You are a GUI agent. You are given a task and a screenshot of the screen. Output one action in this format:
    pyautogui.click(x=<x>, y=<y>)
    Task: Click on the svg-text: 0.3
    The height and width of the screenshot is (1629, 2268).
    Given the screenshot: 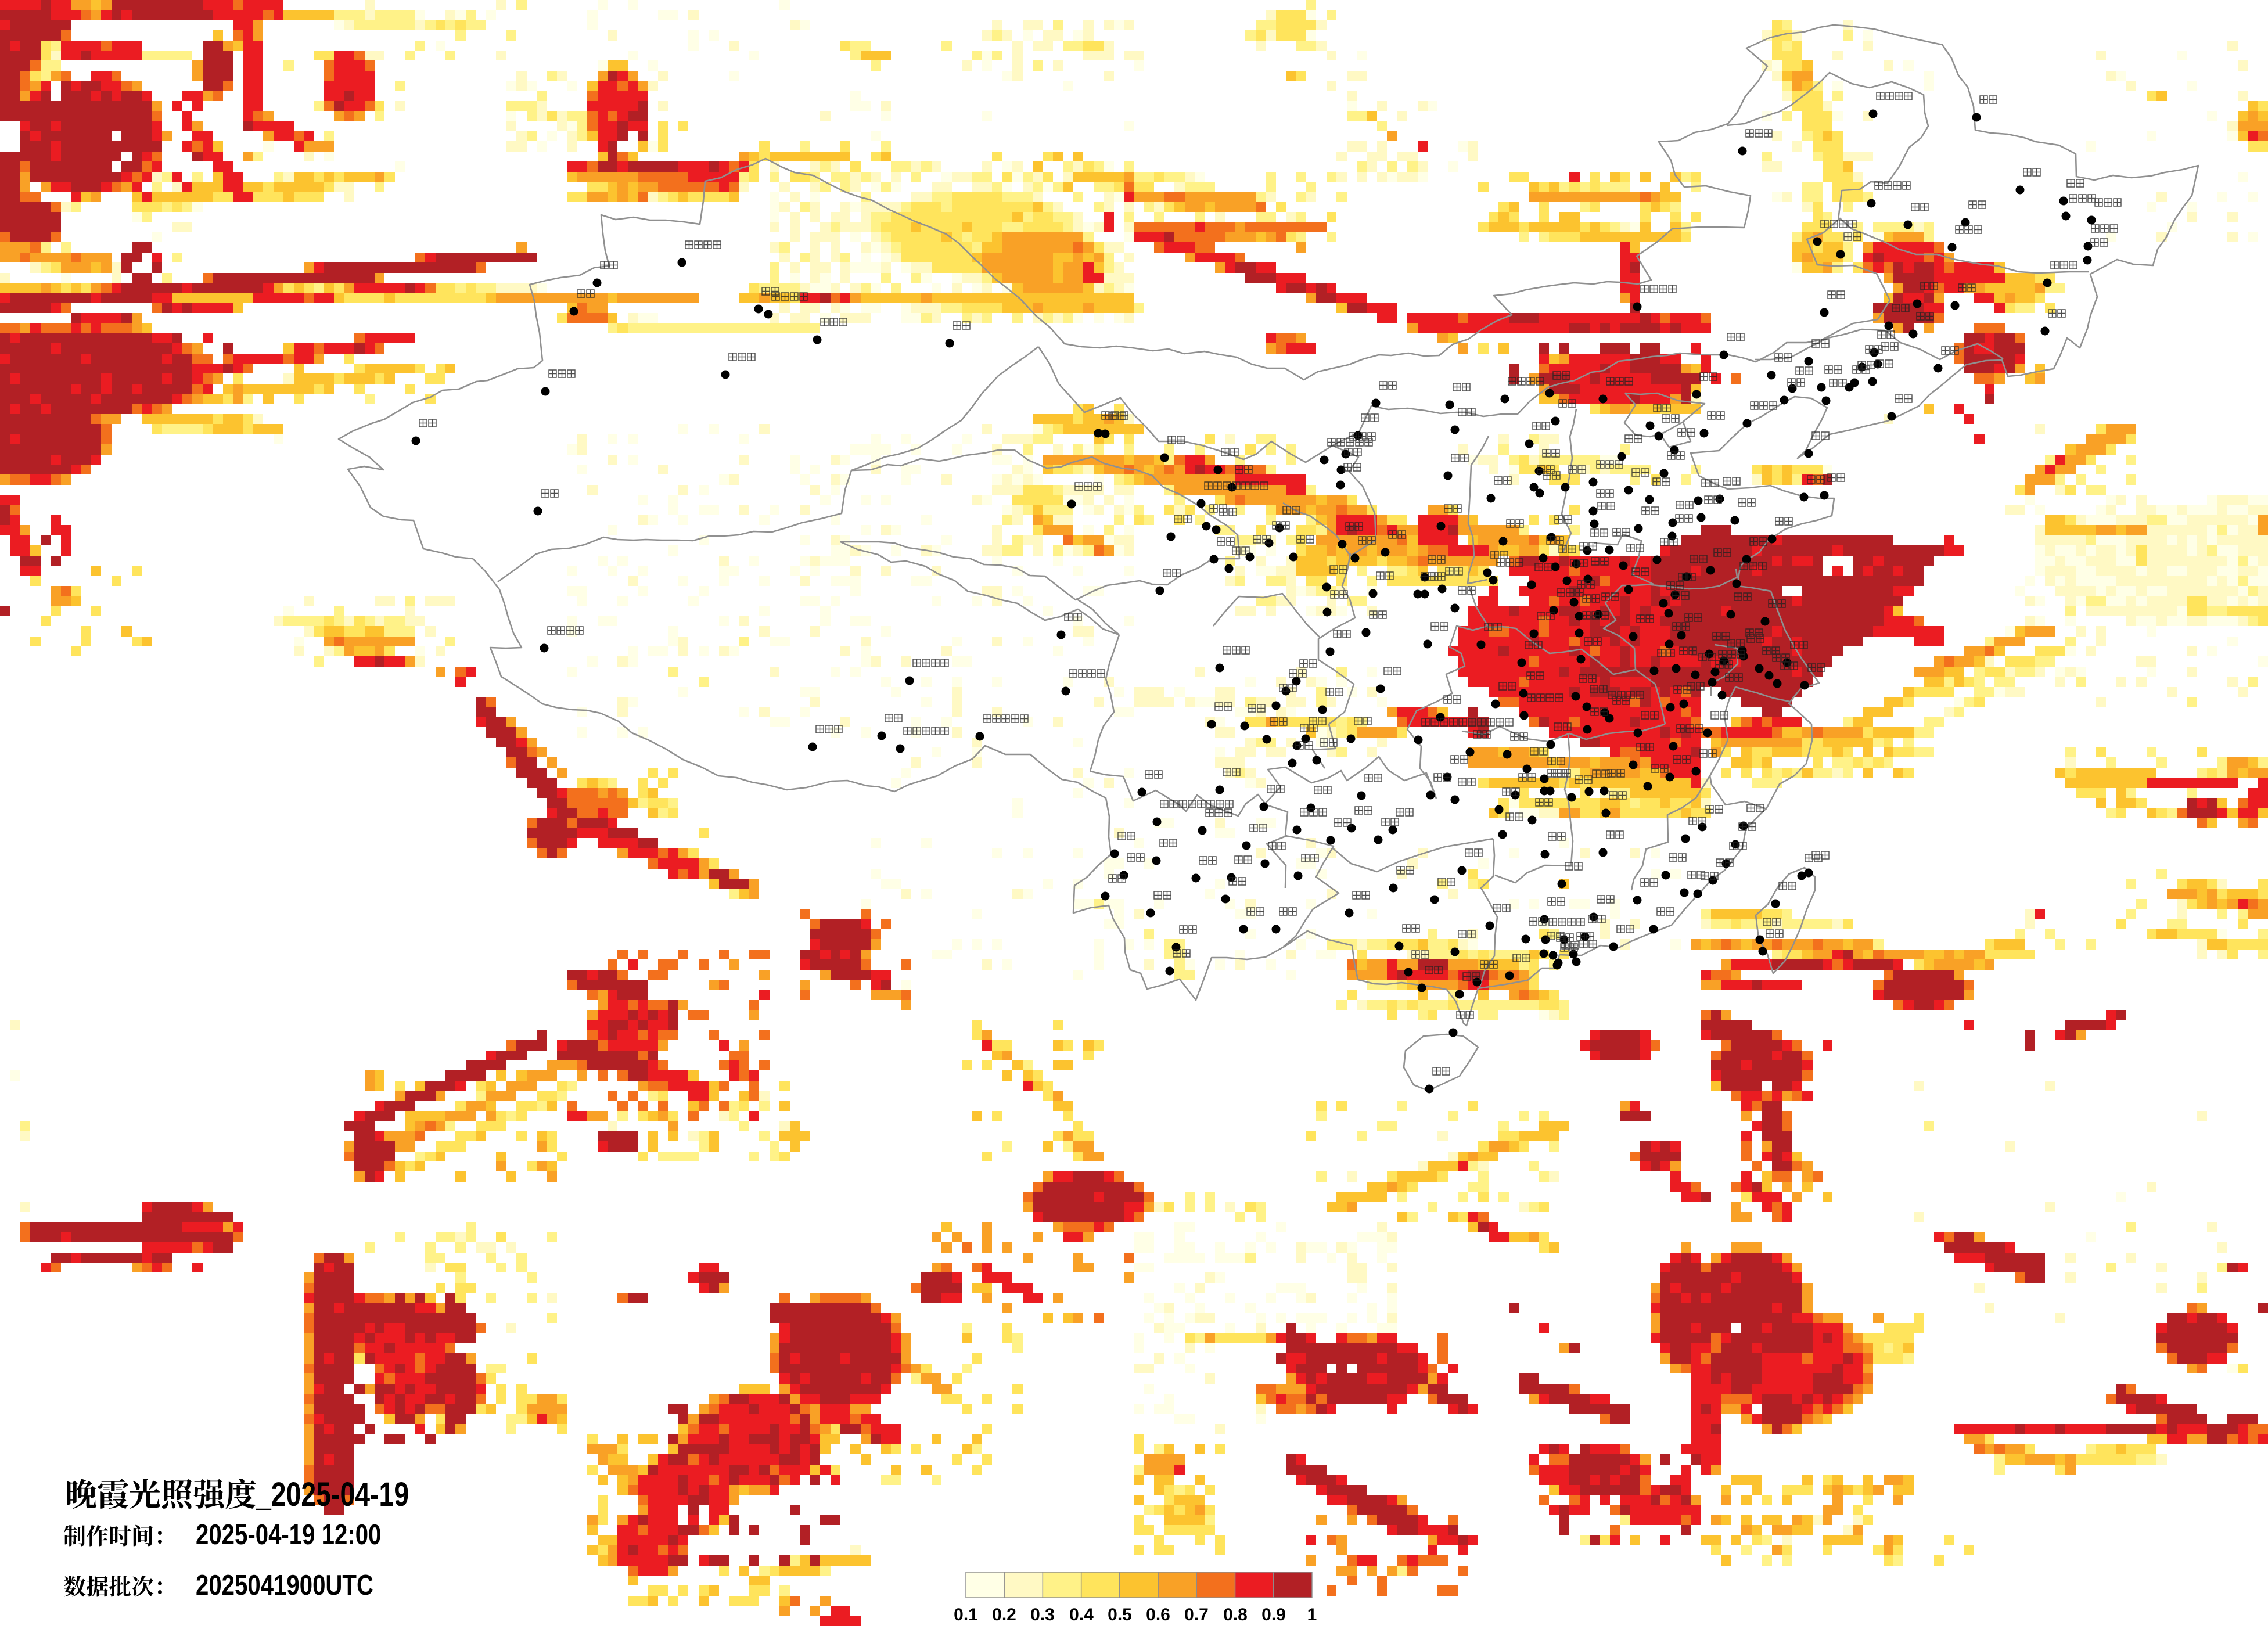 What is the action you would take?
    pyautogui.click(x=1042, y=1614)
    